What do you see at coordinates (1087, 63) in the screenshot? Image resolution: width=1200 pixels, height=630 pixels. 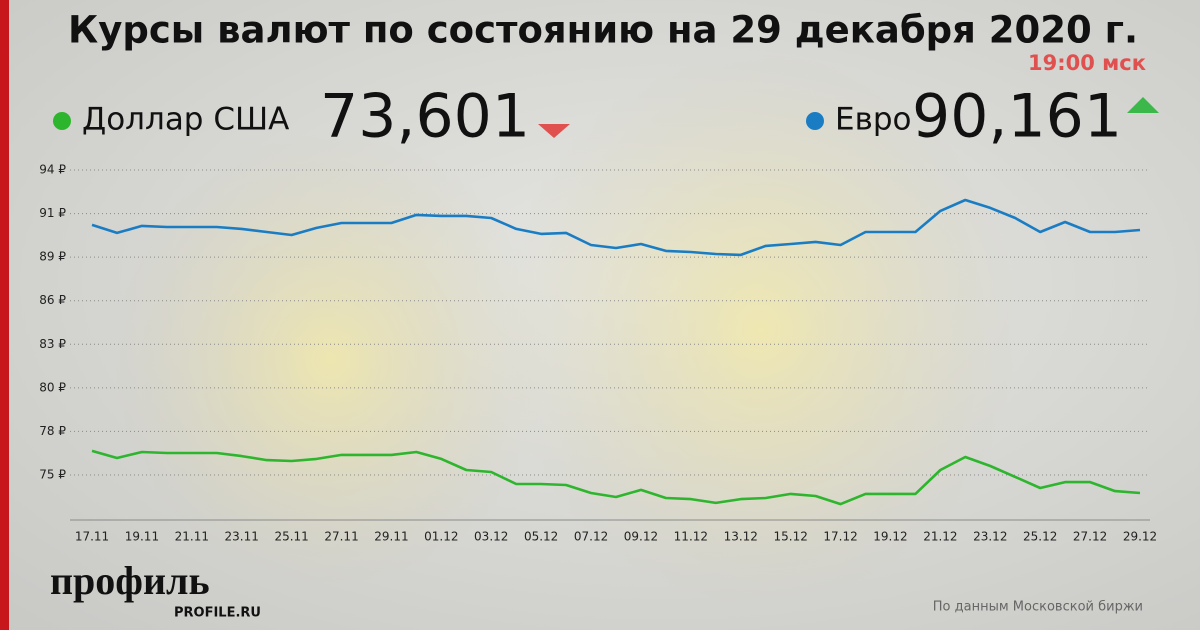 I see `time-note: 19:00 мск` at bounding box center [1087, 63].